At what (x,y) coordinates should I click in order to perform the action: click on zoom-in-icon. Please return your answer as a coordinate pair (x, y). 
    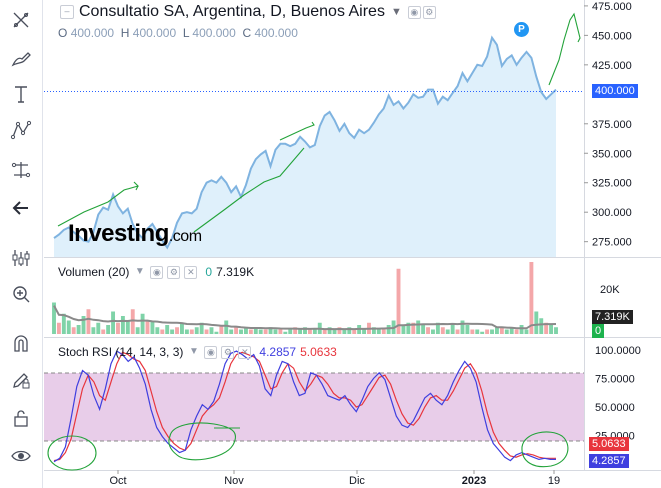
    Looking at the image, I should click on (21, 294).